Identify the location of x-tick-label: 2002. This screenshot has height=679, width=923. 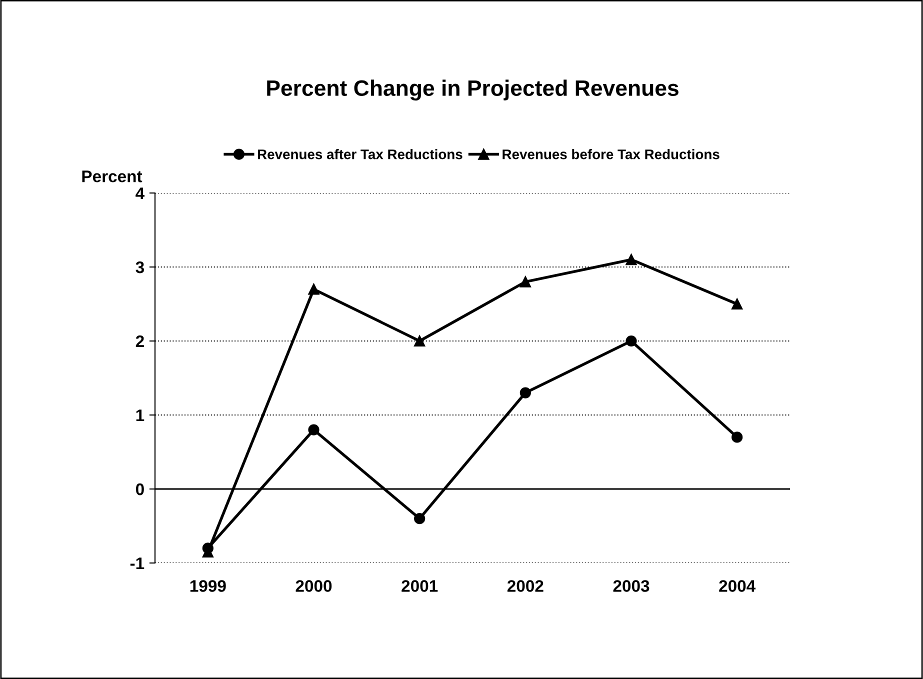
(525, 586).